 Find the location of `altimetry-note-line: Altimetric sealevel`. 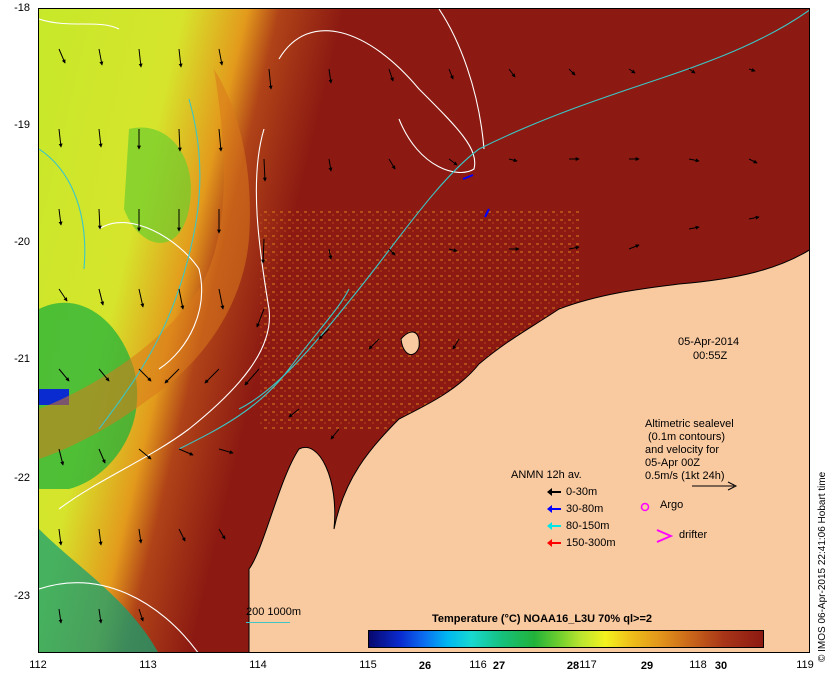

altimetry-note-line: Altimetric sealevel is located at coordinates (689, 424).